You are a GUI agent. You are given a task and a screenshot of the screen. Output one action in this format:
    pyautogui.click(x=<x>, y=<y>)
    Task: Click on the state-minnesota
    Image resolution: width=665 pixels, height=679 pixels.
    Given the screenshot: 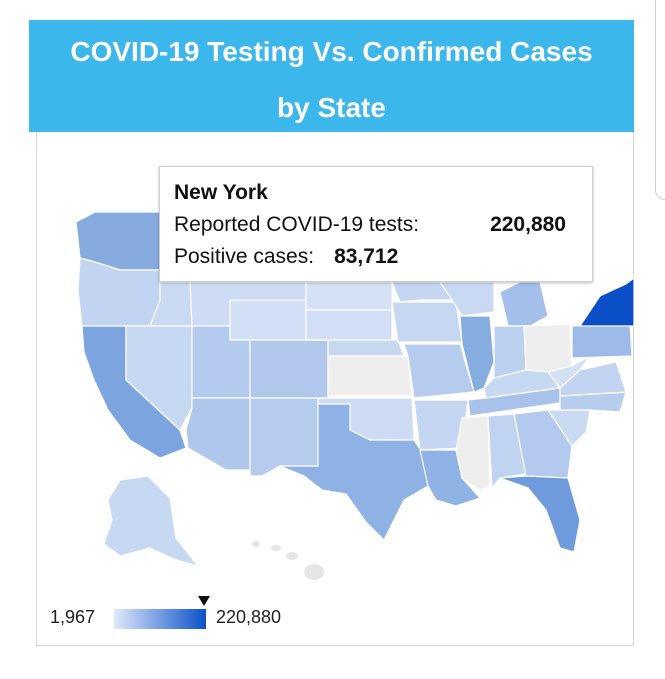 What is the action you would take?
    pyautogui.click(x=422, y=292)
    